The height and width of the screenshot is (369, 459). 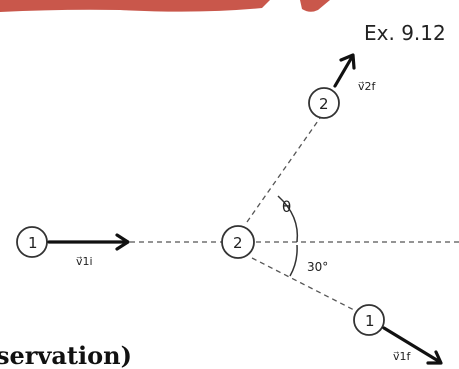 I want to click on velocity-1f-label: v⃗1f, so click(x=402, y=356).